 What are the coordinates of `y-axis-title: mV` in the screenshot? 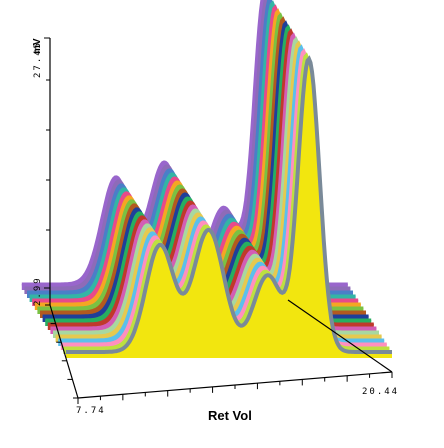 It's located at (37, 46).